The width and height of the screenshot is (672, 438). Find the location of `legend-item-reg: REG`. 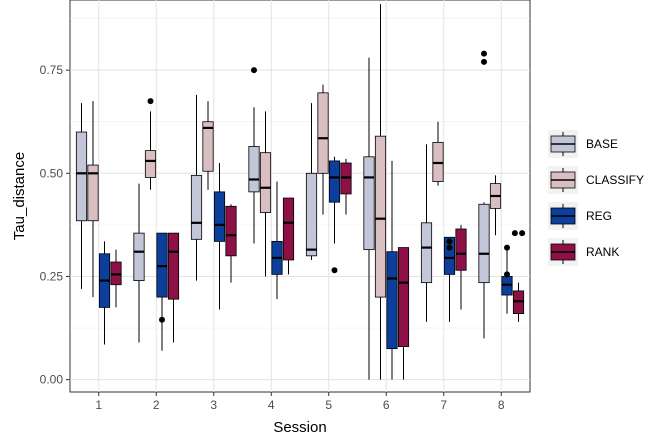

legend-item-reg: REG is located at coordinates (580, 216).